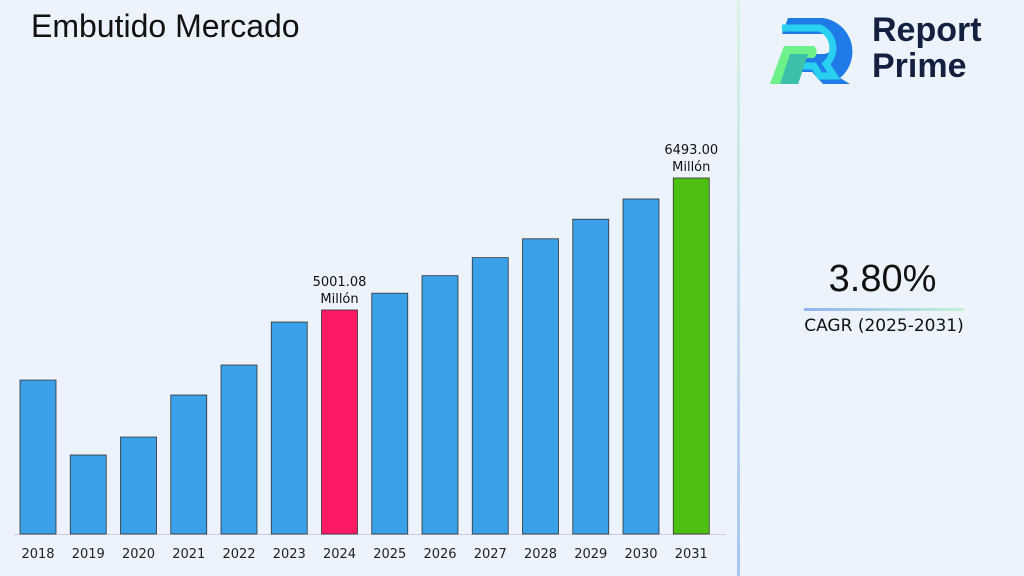 The width and height of the screenshot is (1024, 576). What do you see at coordinates (390, 413) in the screenshot?
I see `bar-2025` at bounding box center [390, 413].